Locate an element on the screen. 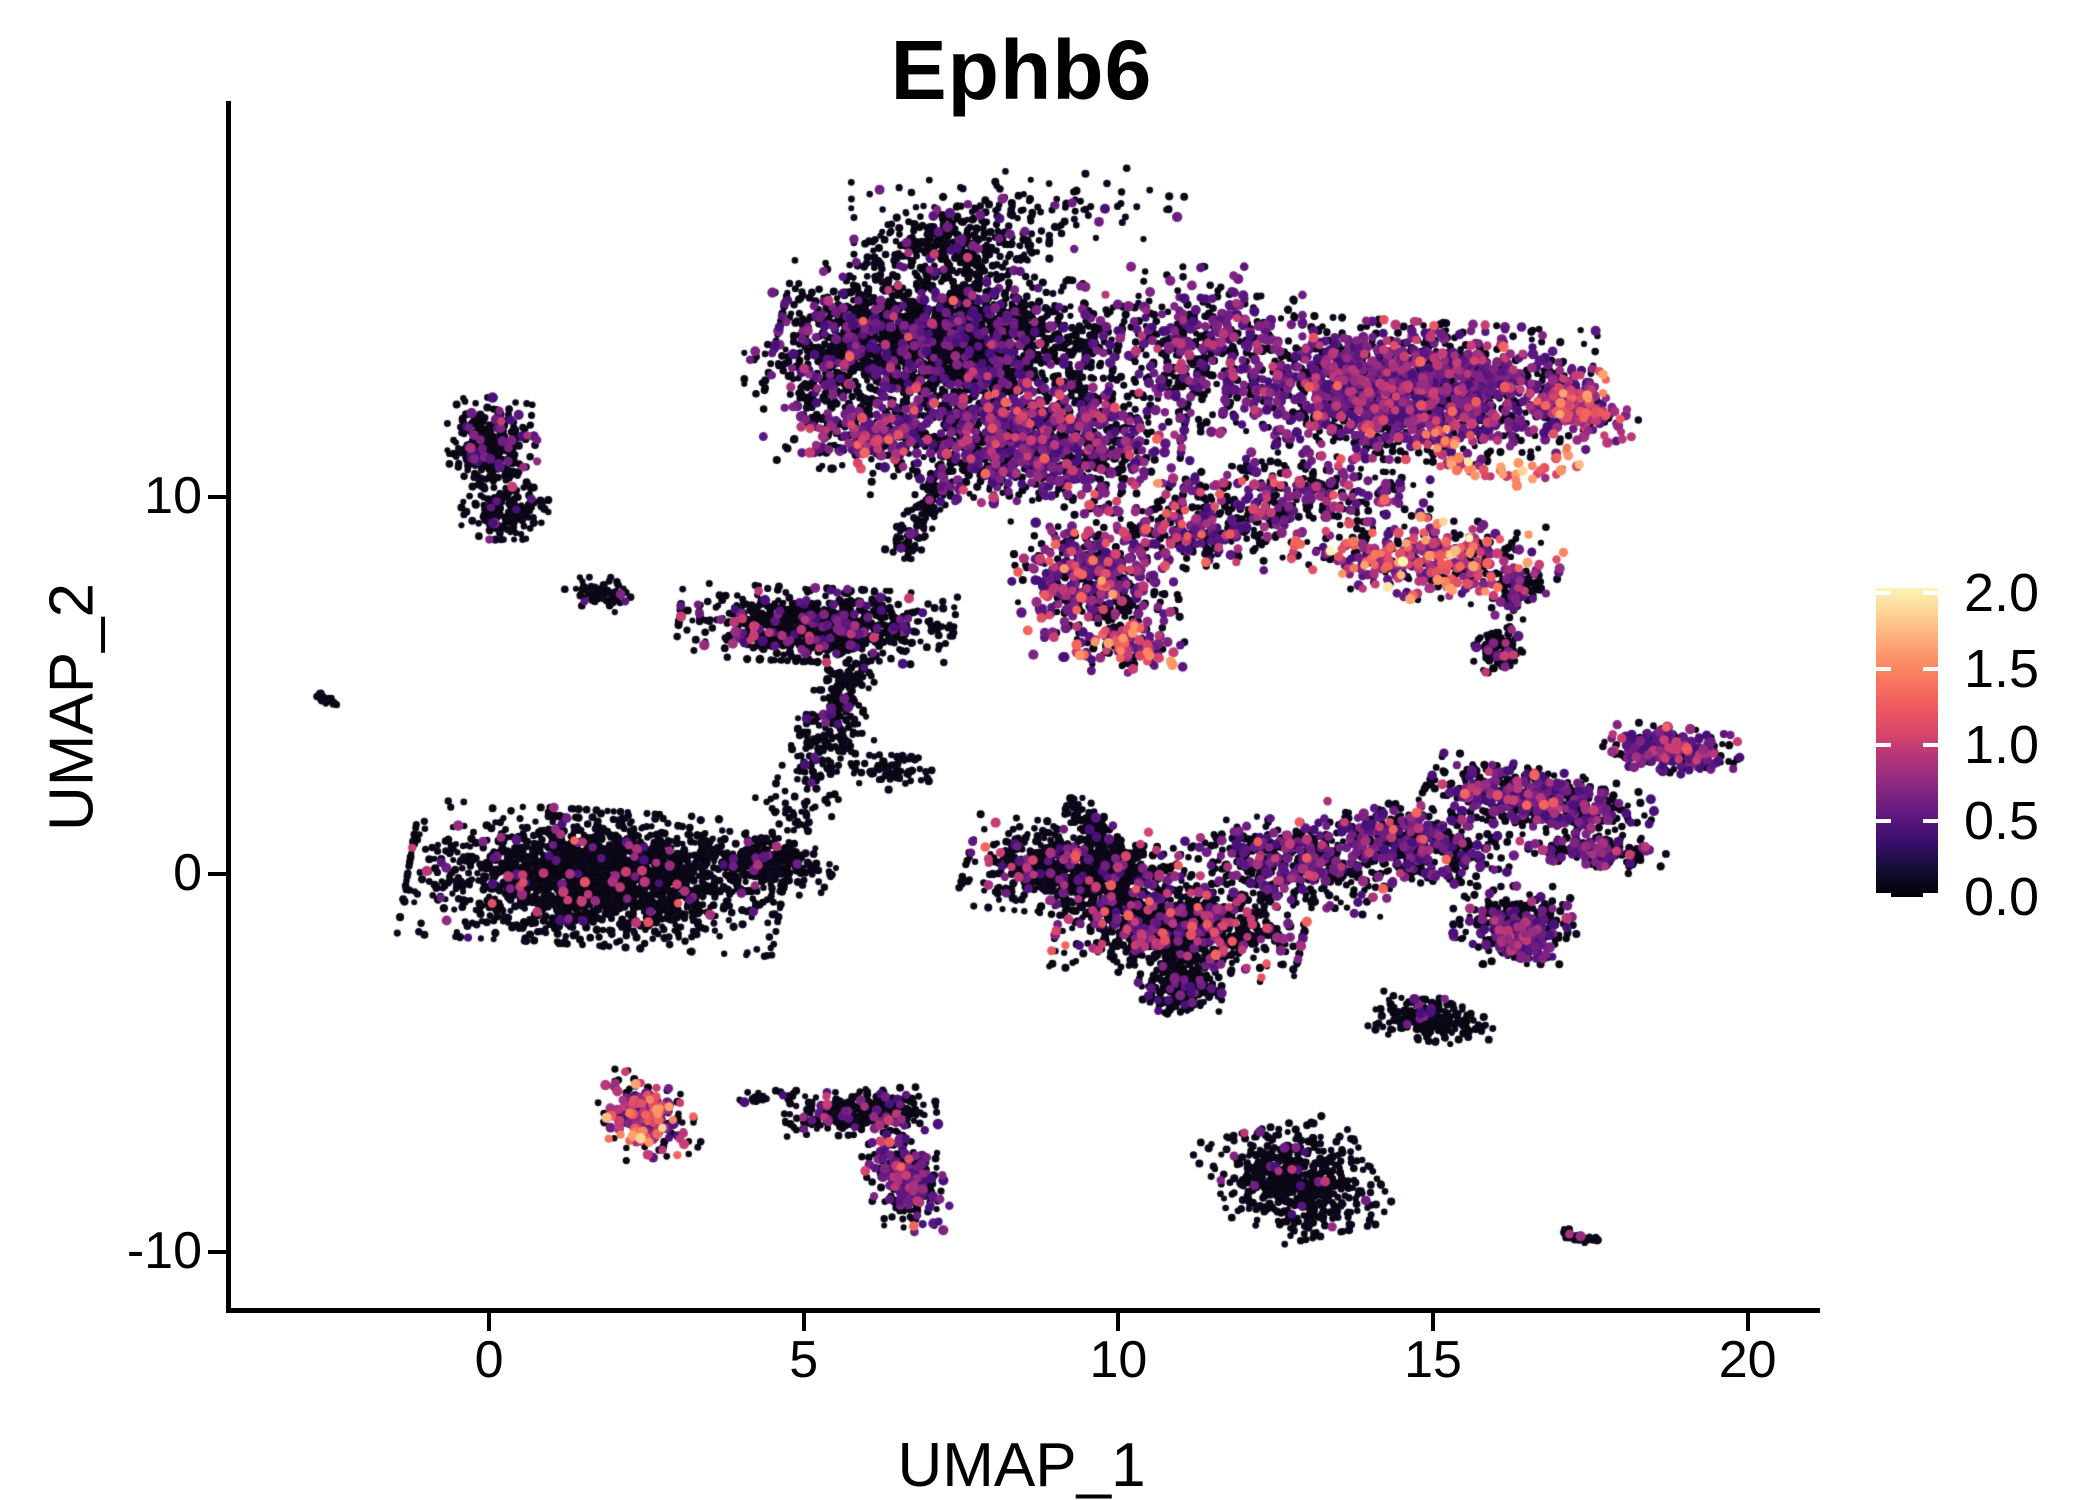 This screenshot has height=1500, width=2100. y-axis-line is located at coordinates (228, 707).